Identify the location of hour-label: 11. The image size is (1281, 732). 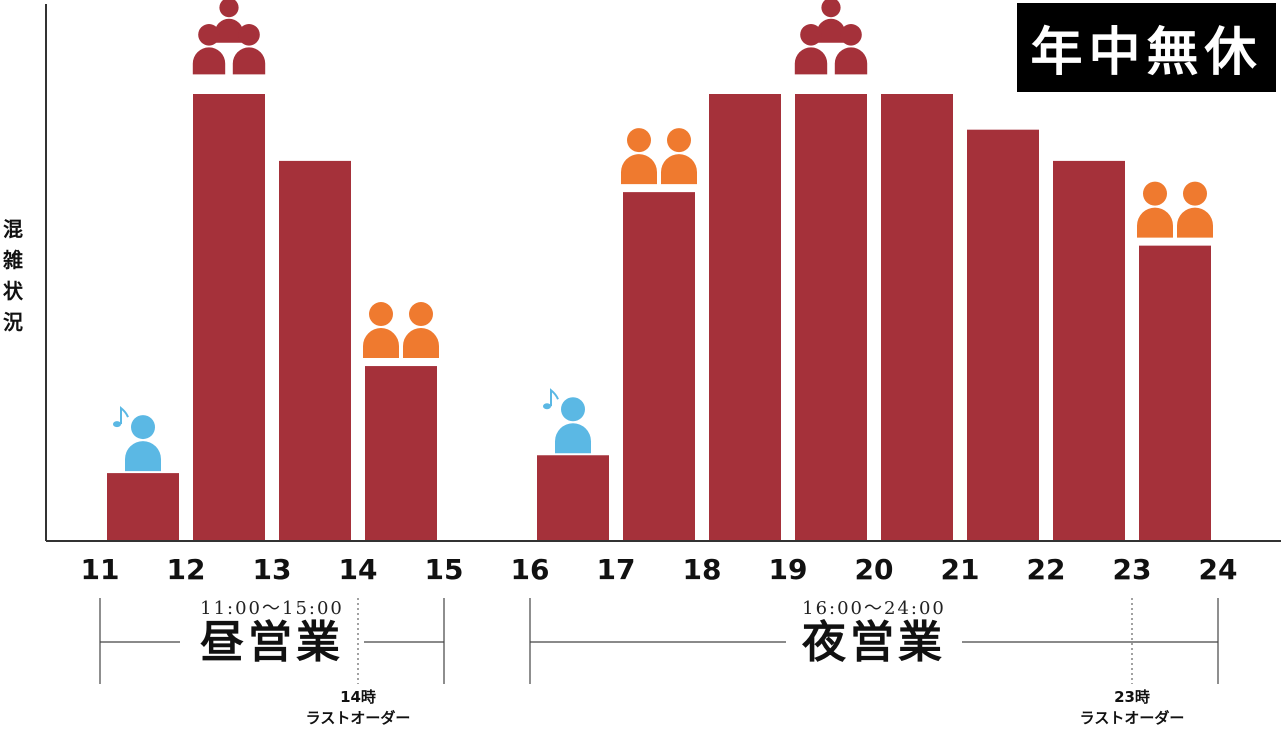
(100, 569).